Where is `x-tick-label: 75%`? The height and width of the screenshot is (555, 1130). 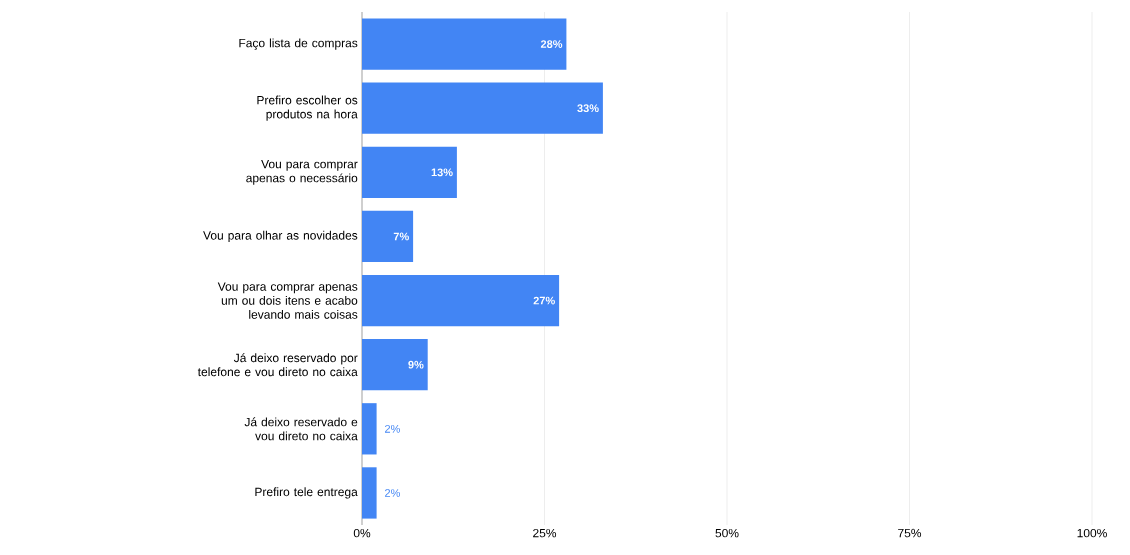
x-tick-label: 75% is located at coordinates (910, 533).